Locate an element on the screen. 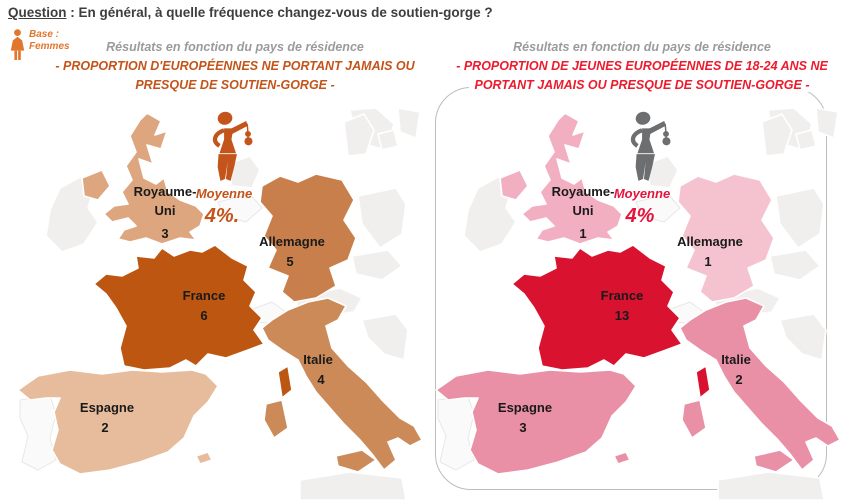  base-badge: Base : Femmes is located at coordinates (40, 45).